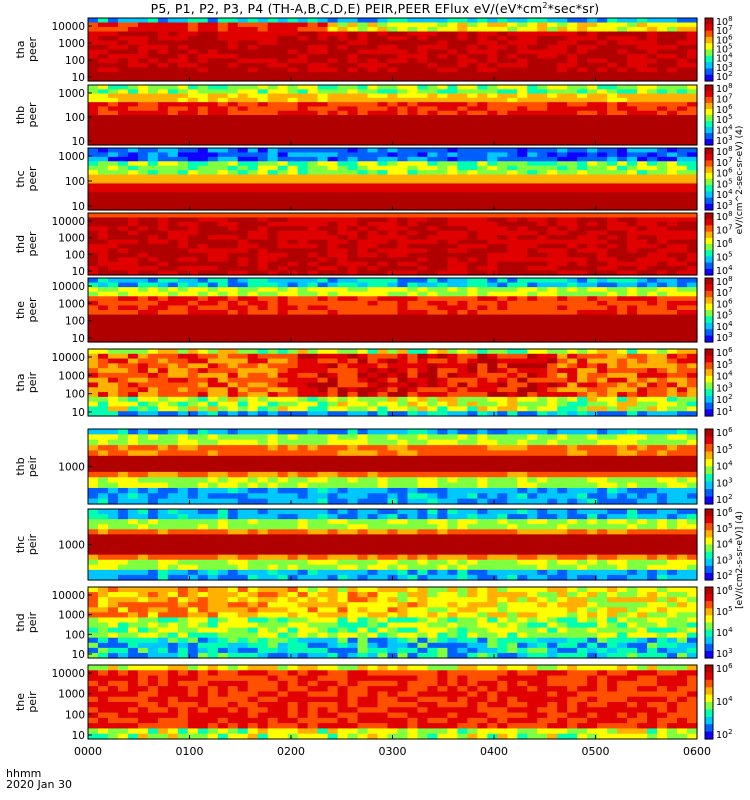  Describe the element at coordinates (78, 142) in the screenshot. I see `y-tick-label: 10` at that location.